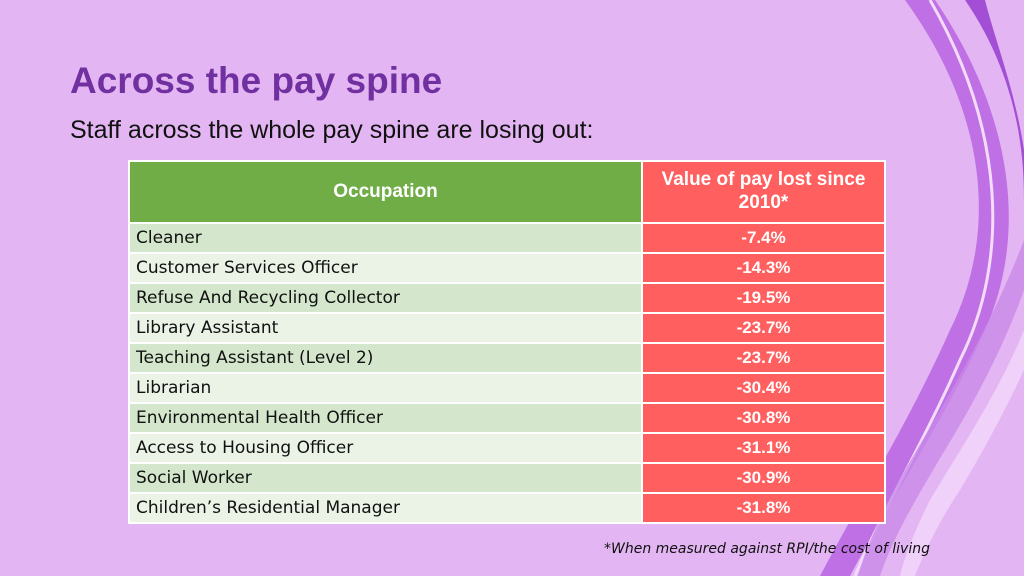 The image size is (1024, 576). Describe the element at coordinates (763, 238) in the screenshot. I see `value-cell: -7.4%` at that location.